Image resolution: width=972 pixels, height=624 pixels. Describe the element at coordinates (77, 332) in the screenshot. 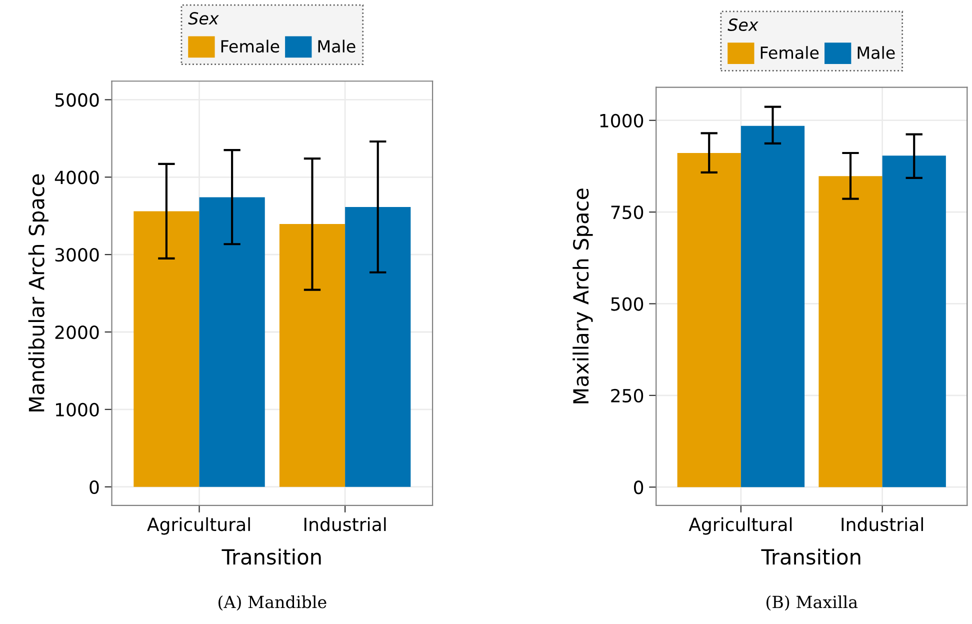

I see `y-tick-label: 2000` at that location.